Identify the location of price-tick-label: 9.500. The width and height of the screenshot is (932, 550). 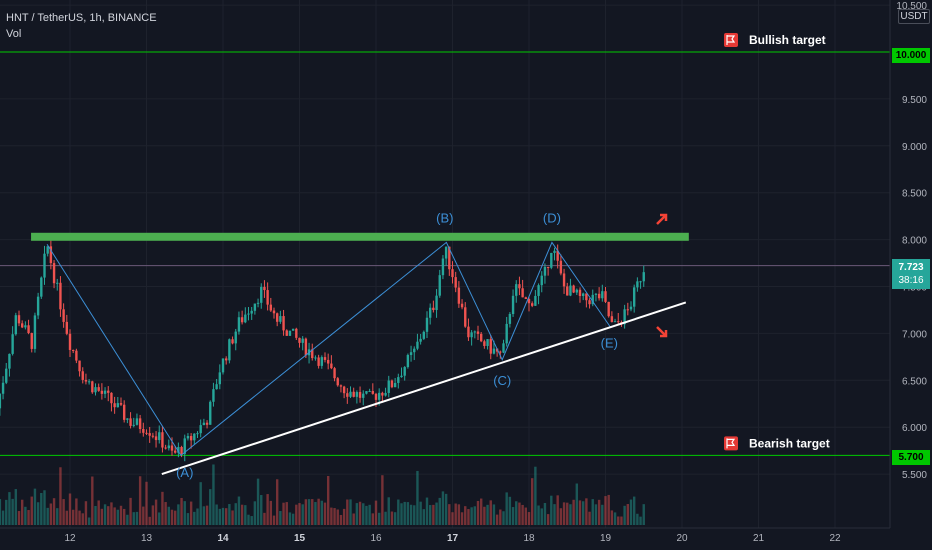
(914, 100).